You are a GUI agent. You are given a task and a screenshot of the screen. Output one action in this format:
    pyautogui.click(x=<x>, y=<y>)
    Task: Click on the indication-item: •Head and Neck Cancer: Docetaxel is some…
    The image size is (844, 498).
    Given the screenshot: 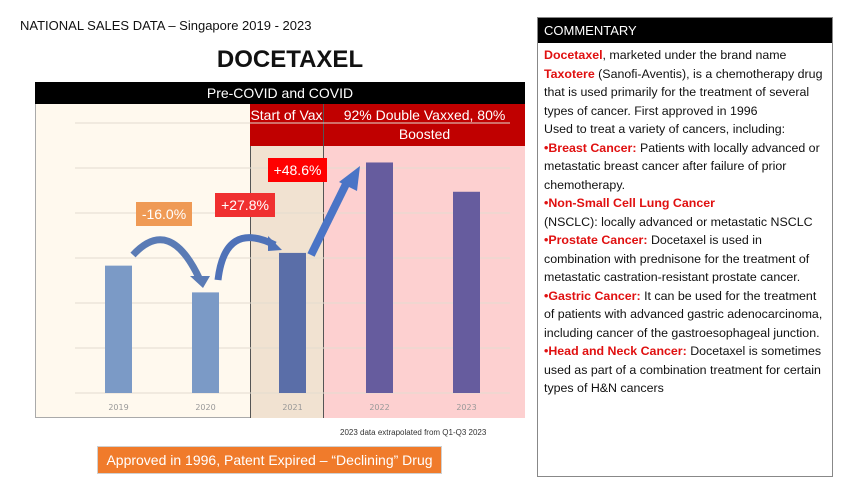 What is the action you would take?
    pyautogui.click(x=685, y=370)
    